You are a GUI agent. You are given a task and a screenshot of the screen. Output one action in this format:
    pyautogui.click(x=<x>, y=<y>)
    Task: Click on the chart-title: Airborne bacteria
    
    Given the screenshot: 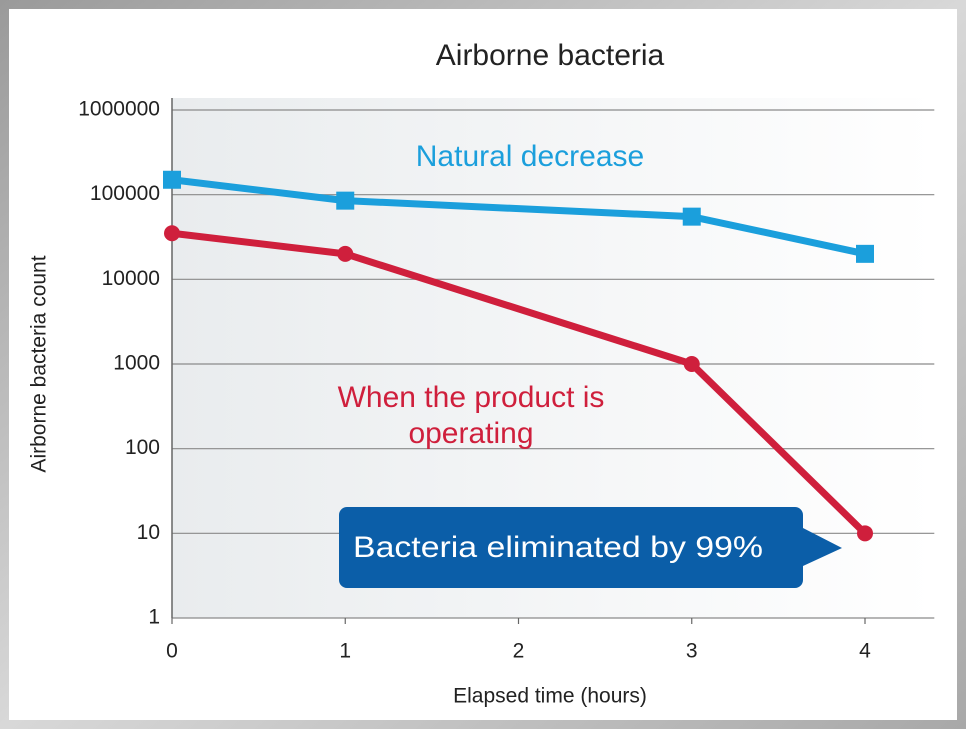 What is the action you would take?
    pyautogui.click(x=550, y=55)
    